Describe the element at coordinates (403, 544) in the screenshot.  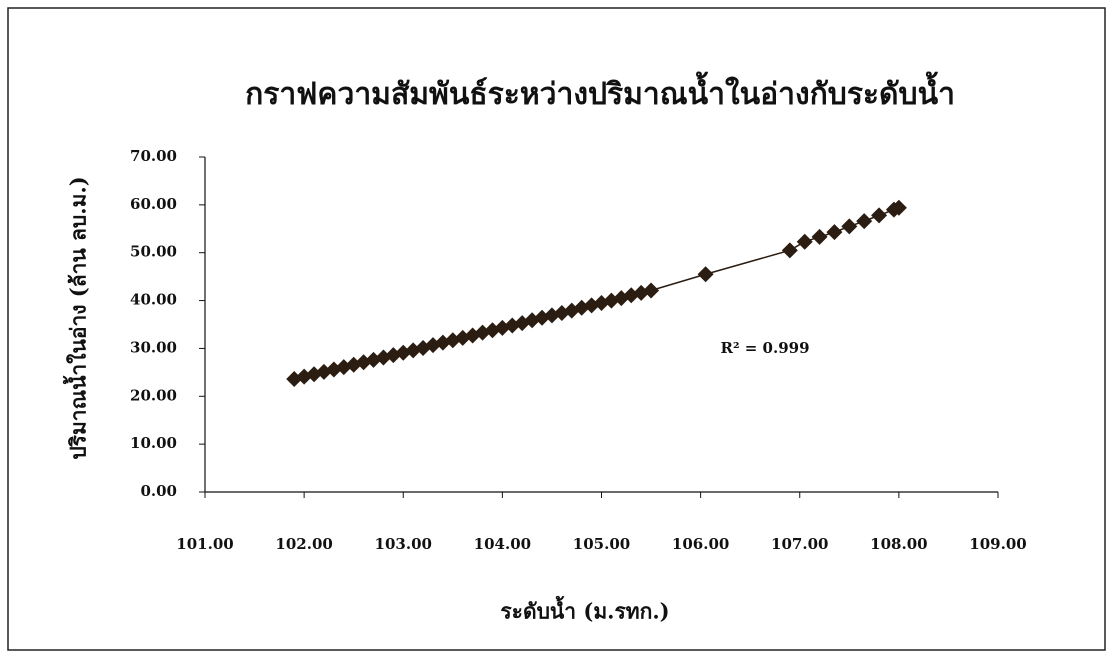
I see `x-tick-label: 103.00` at that location.